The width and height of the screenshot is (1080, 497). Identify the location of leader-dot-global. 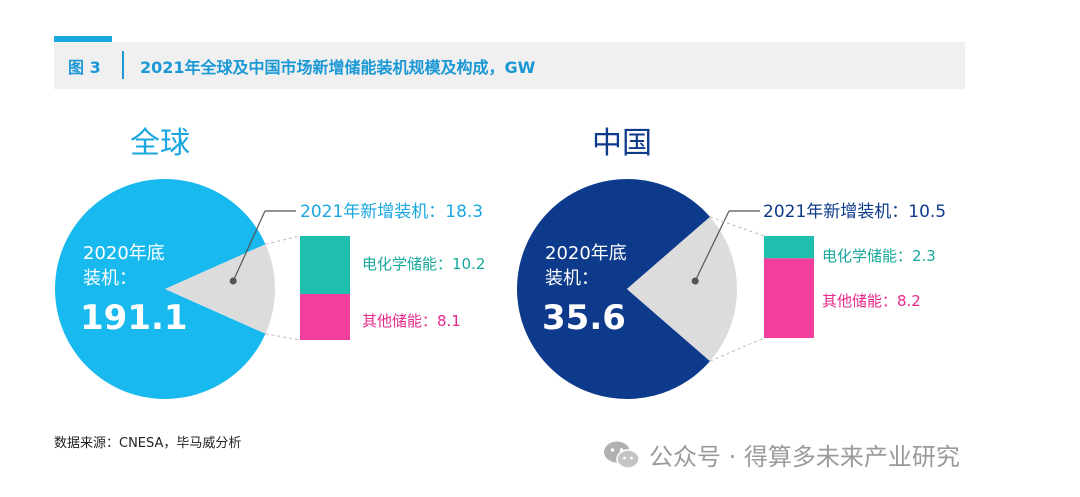
(233, 281).